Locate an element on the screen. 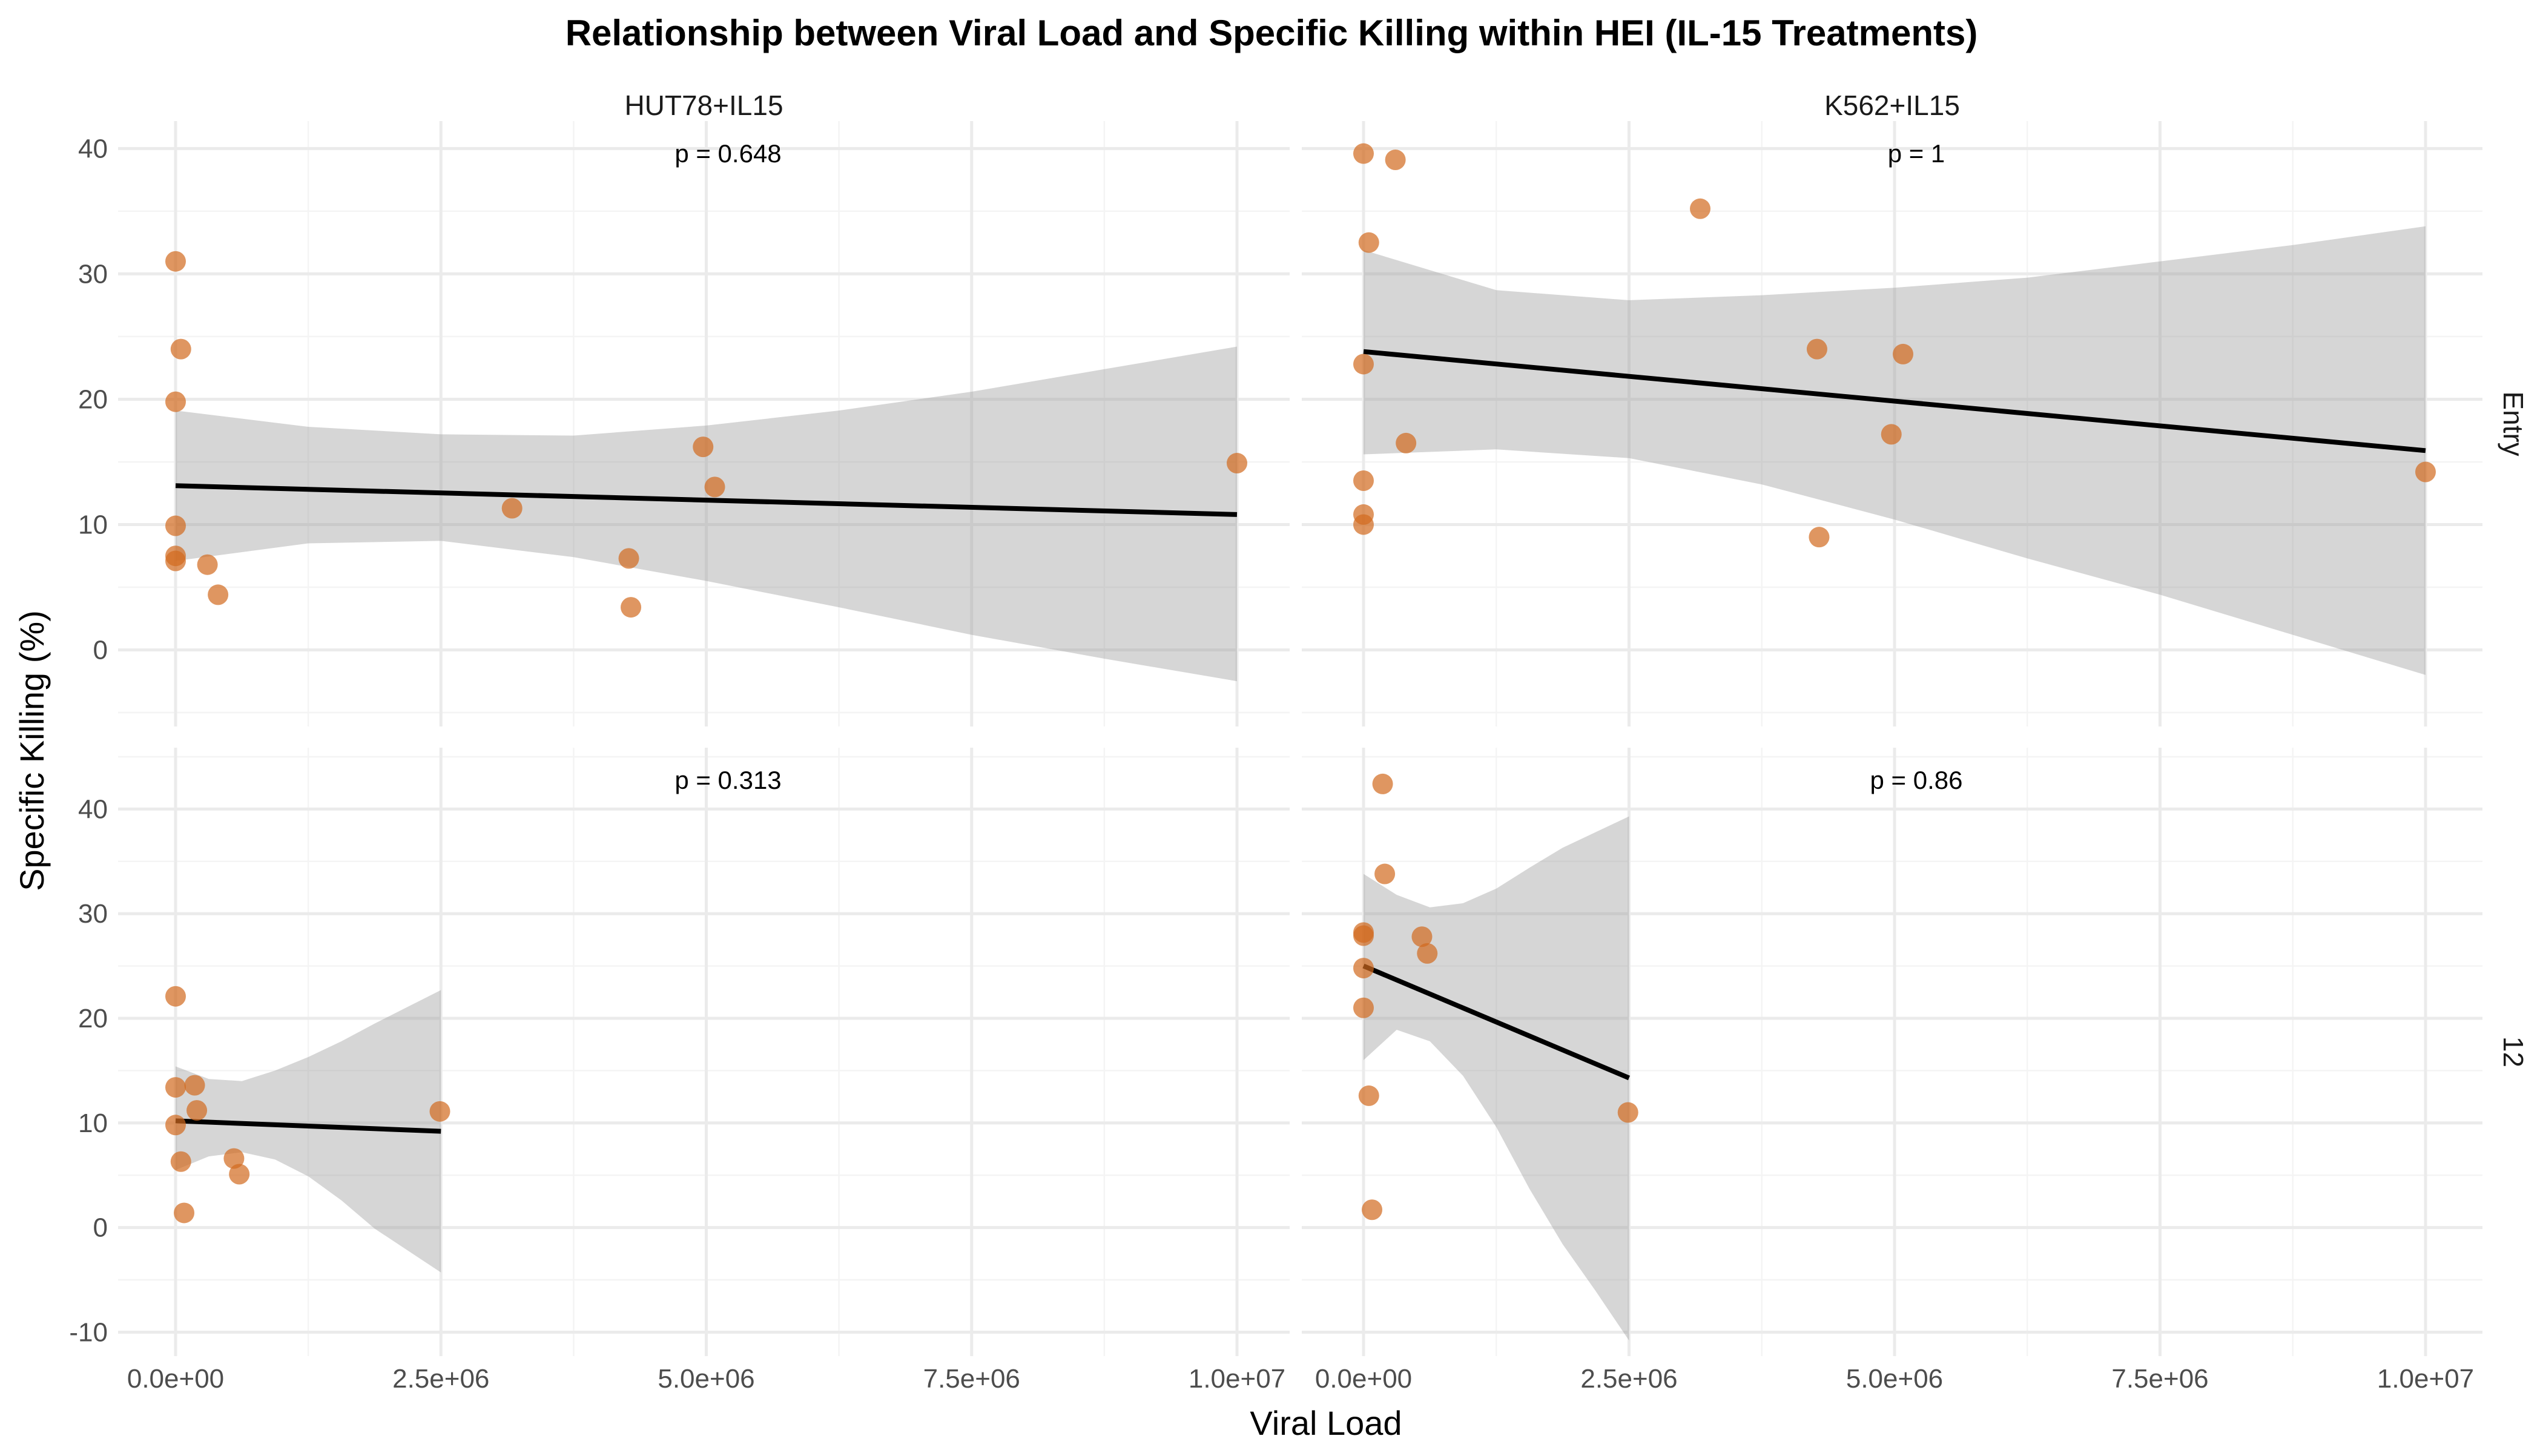  p-value-label: p = 1 is located at coordinates (1916, 153).